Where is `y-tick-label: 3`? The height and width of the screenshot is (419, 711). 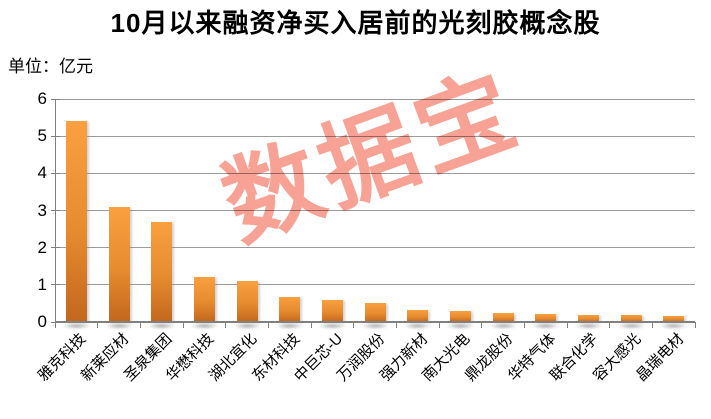
y-tick-label: 3 is located at coordinates (42, 210).